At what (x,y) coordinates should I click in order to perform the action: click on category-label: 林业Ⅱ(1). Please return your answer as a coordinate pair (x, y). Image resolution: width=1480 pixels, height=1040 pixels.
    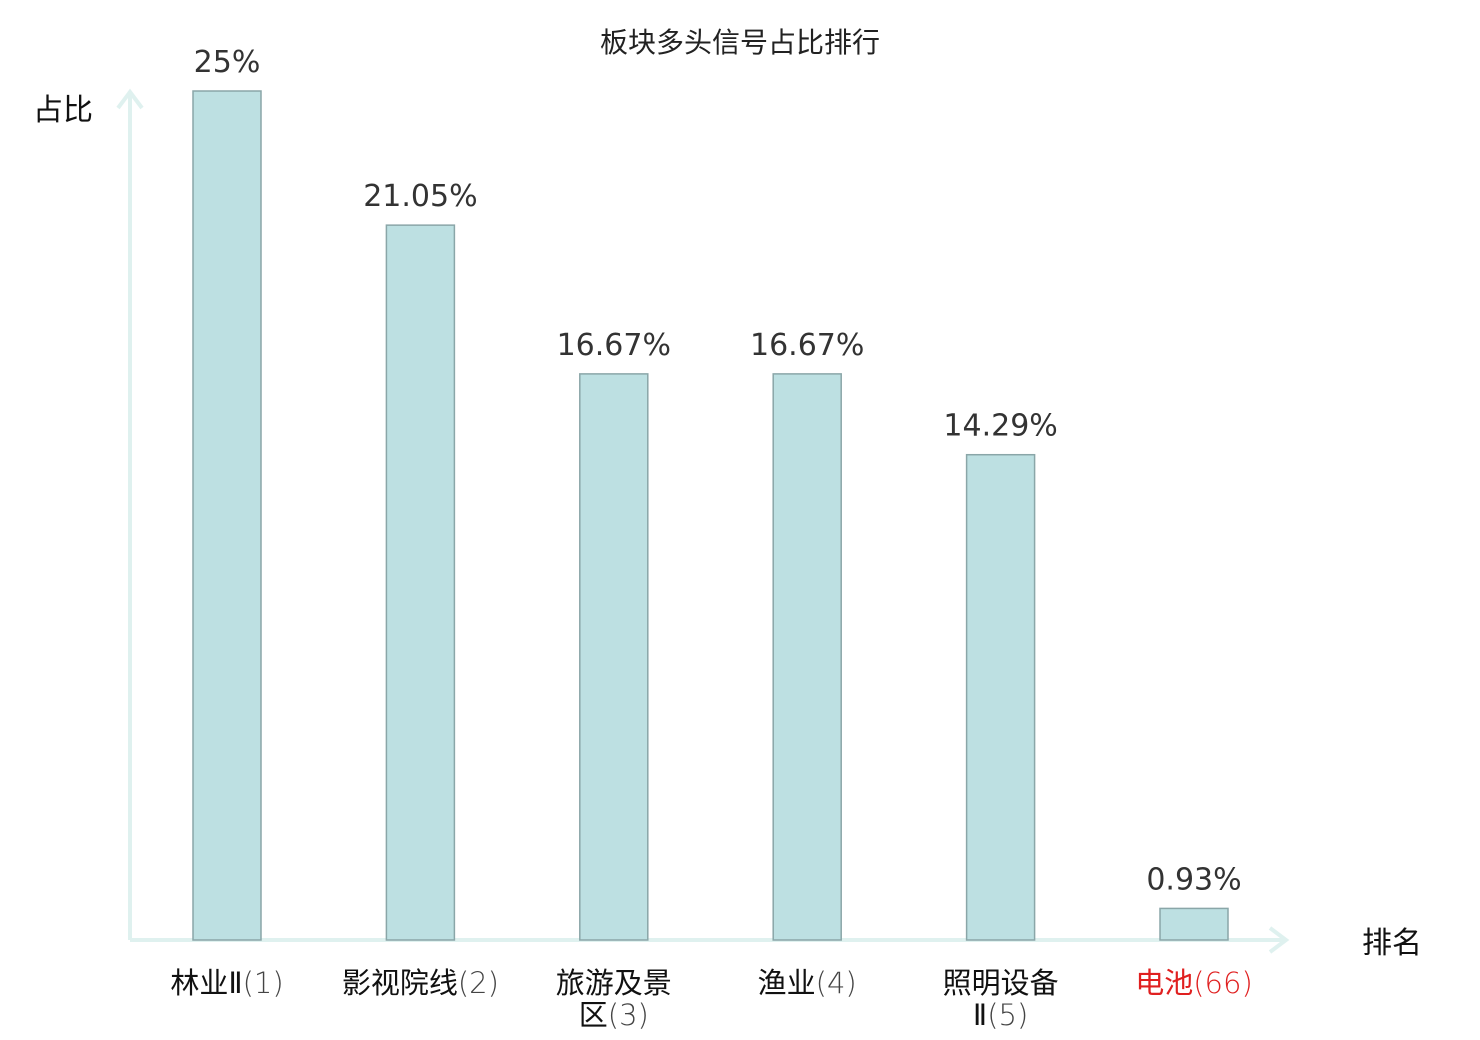
    Looking at the image, I should click on (226, 983).